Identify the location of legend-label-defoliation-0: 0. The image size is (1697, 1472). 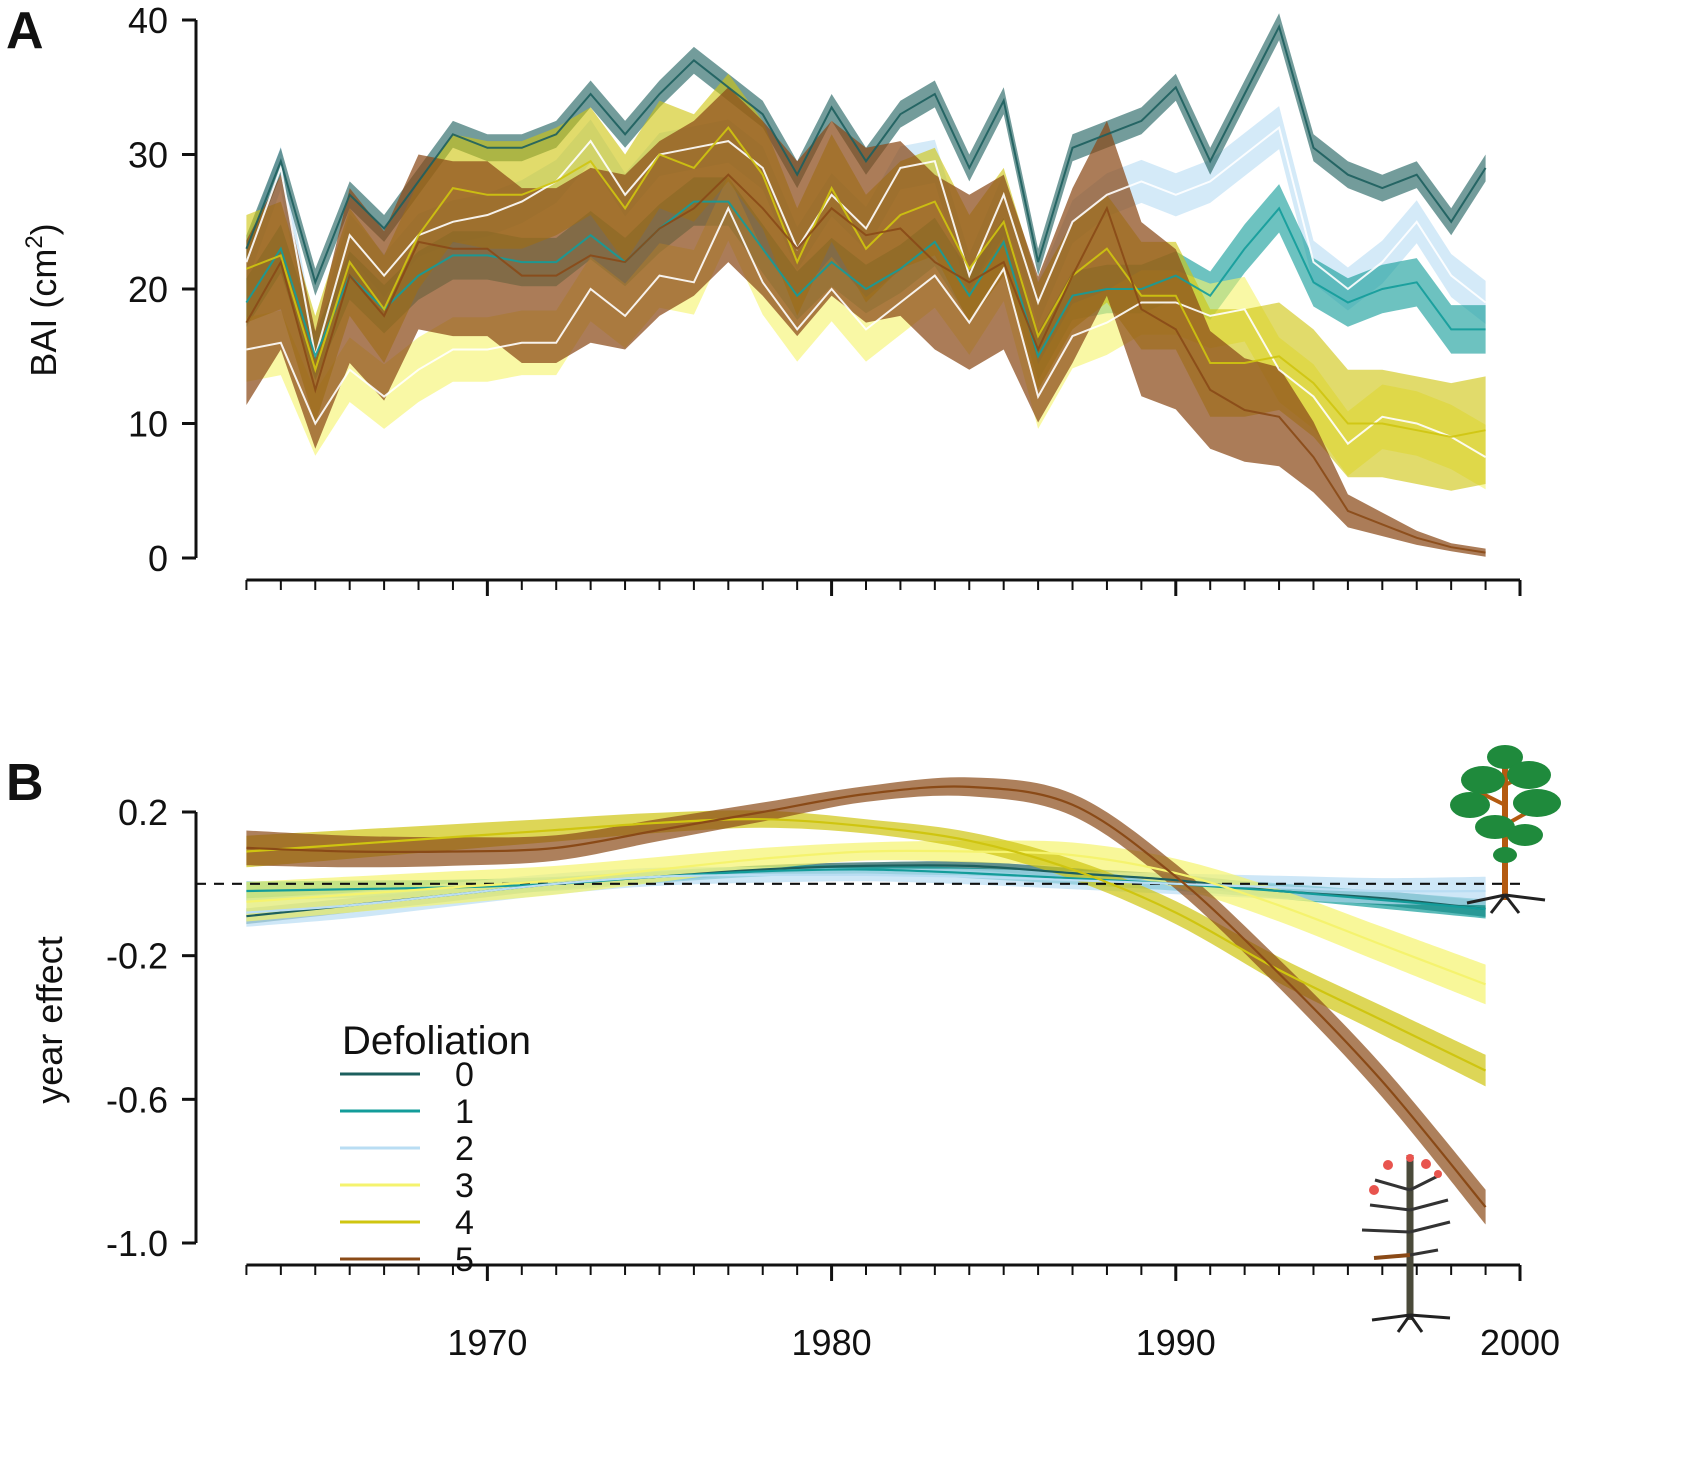
(464, 1075).